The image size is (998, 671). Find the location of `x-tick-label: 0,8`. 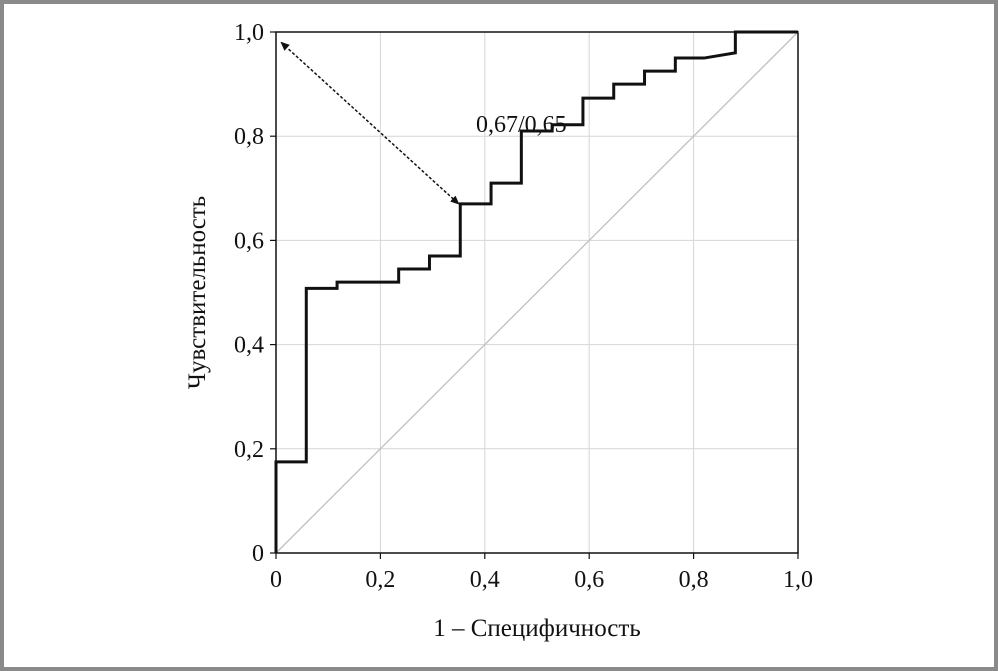

x-tick-label: 0,8 is located at coordinates (694, 580).